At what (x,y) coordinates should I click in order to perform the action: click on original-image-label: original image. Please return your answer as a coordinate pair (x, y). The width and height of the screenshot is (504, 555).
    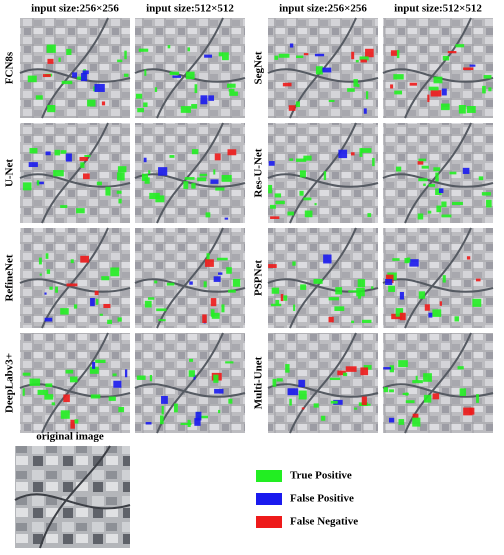
    Looking at the image, I should click on (70, 437).